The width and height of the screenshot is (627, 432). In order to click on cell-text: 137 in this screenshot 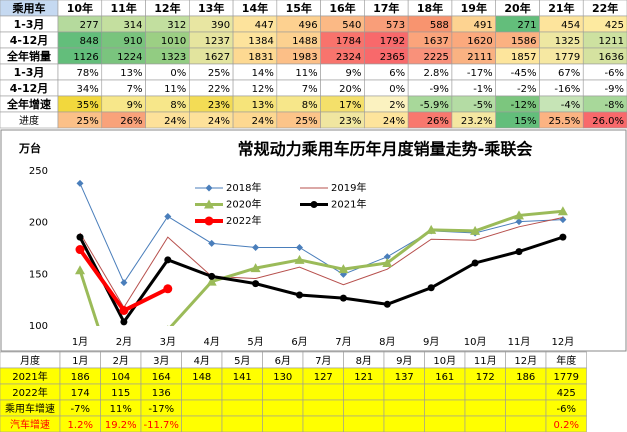, I will do `click(404, 377)`.